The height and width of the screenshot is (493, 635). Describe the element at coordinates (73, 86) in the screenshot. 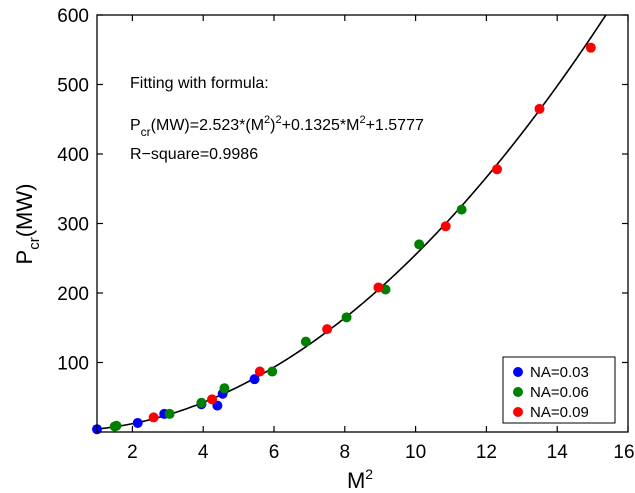

I see `y-tick-label-500: 500` at that location.